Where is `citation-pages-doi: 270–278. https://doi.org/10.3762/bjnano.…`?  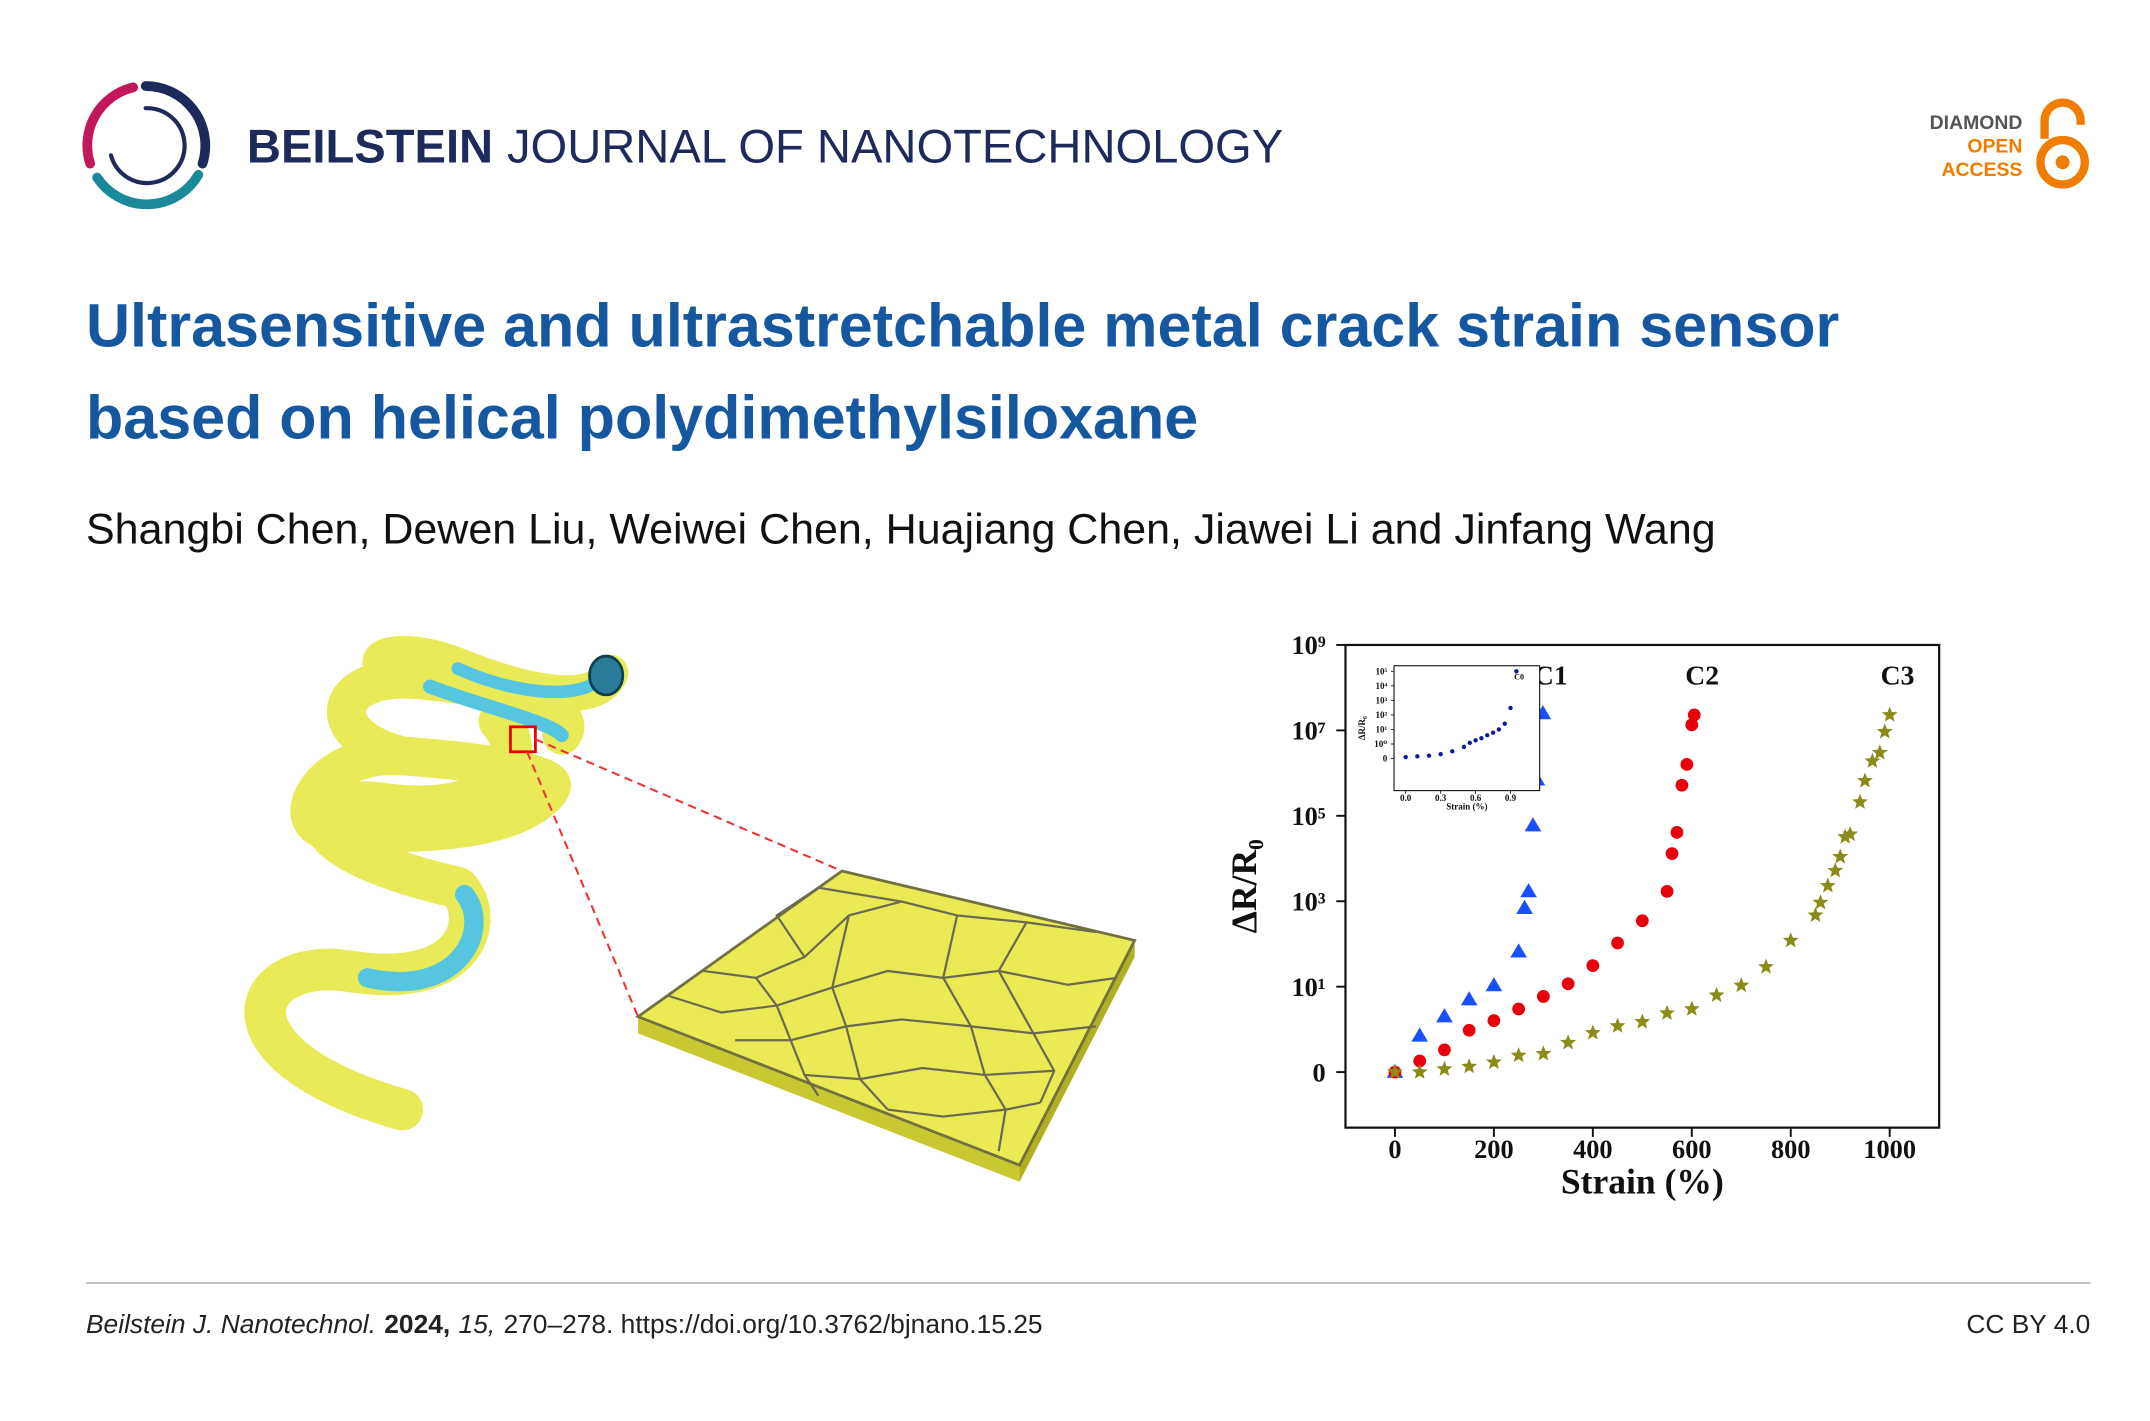
citation-pages-doi: 270–278. https://doi.org/10.3762/bjnano.… is located at coordinates (772, 1324).